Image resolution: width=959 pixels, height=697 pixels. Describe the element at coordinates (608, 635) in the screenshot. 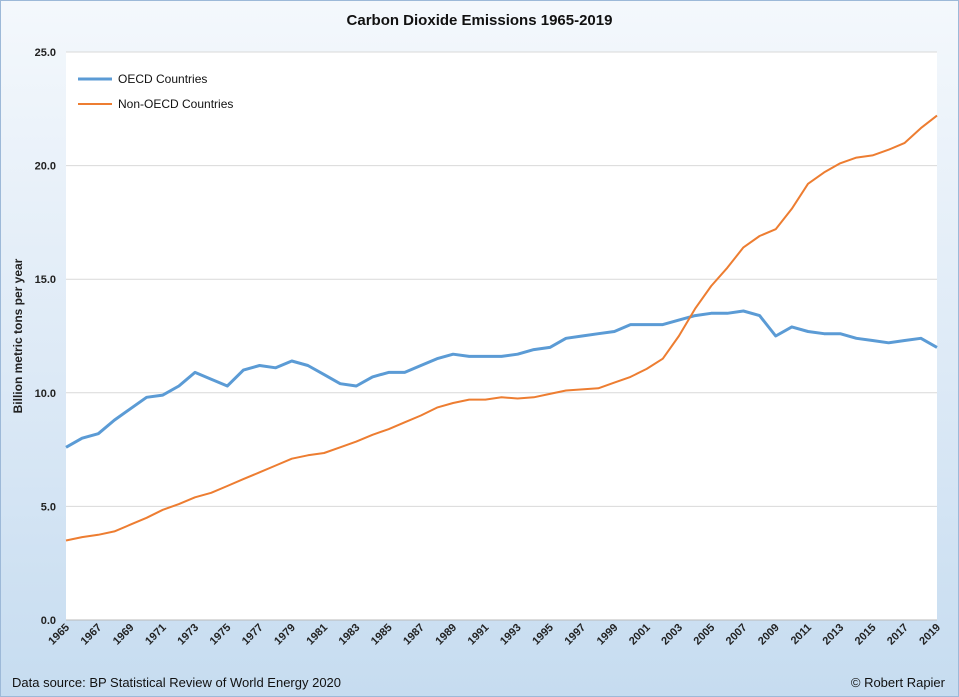

I see `x-tick-label: 1999` at that location.